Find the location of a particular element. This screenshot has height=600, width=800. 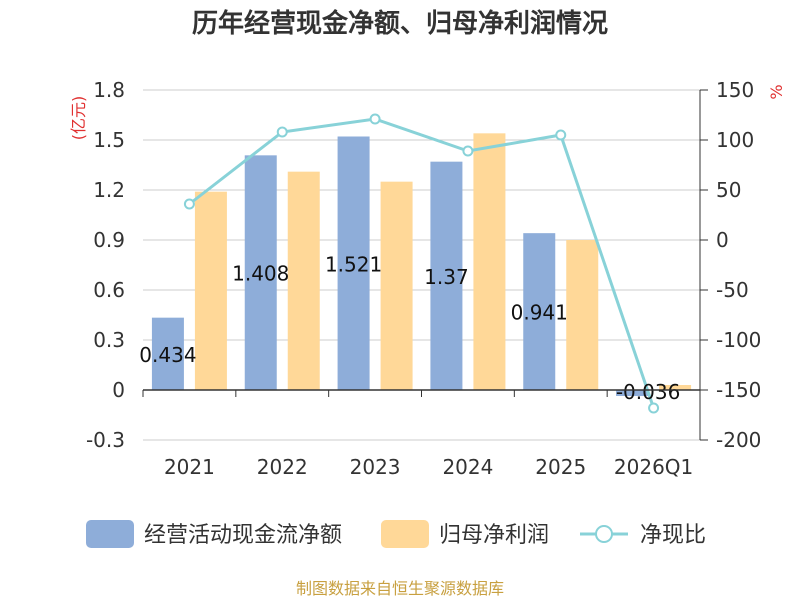

bar-profit-2022 is located at coordinates (303, 280).